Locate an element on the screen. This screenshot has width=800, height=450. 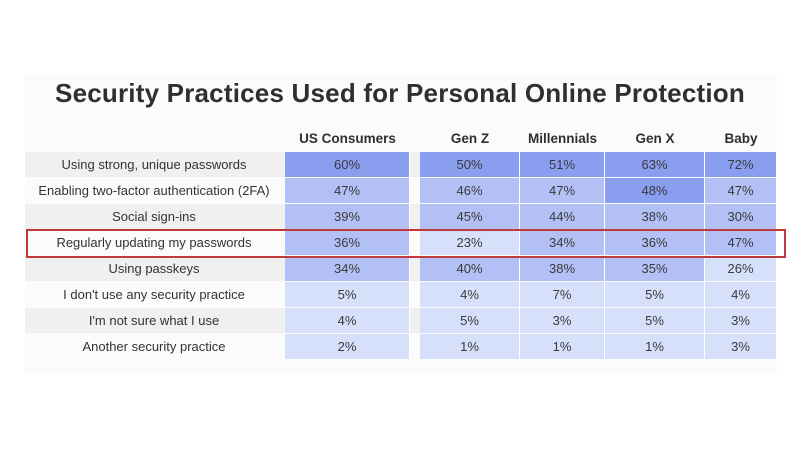
table-cell: 45% is located at coordinates (470, 216).